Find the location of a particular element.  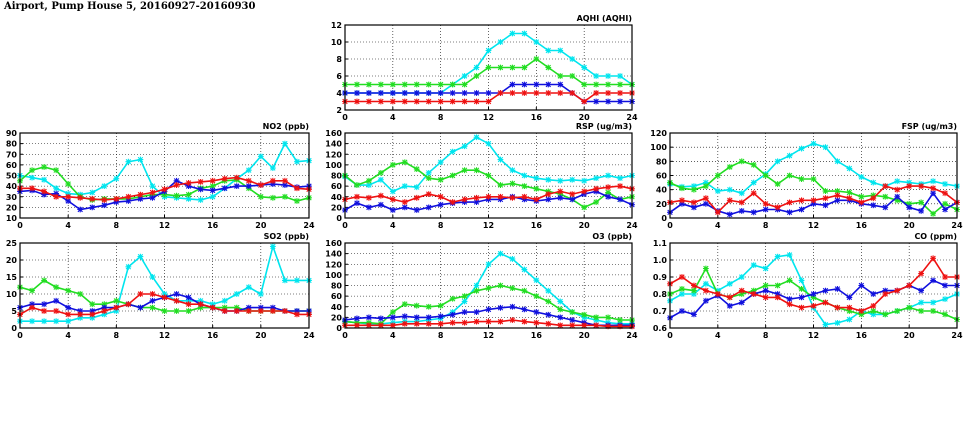

o3-xtick-label: 20 is located at coordinates (585, 335).